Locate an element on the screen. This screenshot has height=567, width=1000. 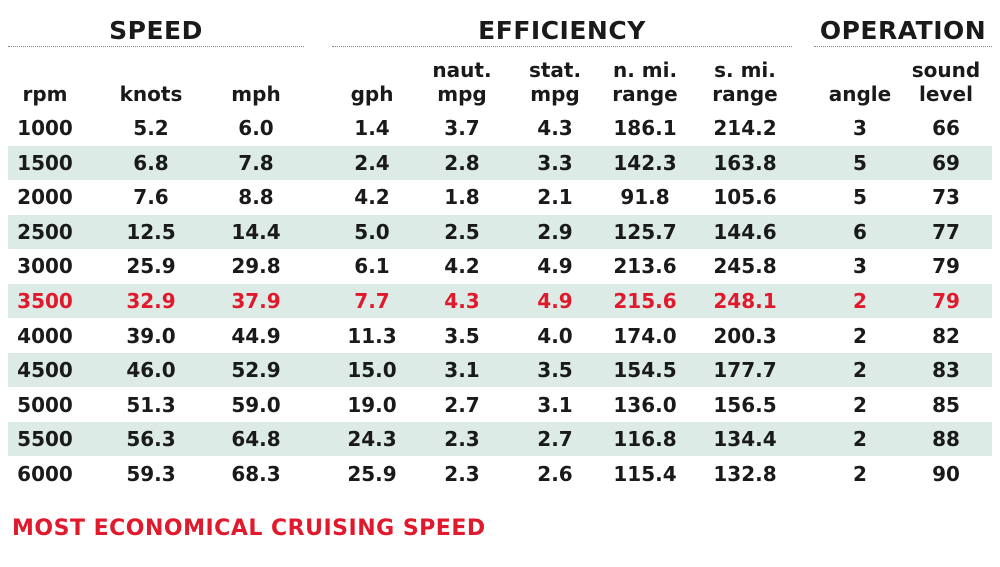
header-line: s. mi. is located at coordinates (745, 70).